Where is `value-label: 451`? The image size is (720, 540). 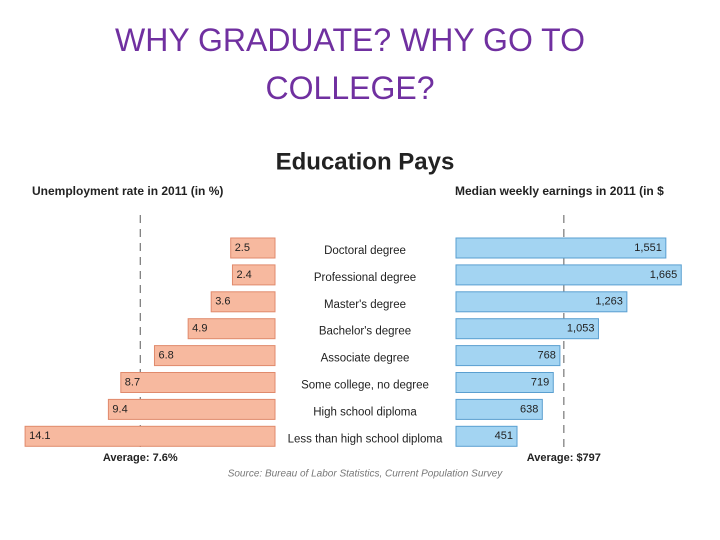
value-label: 451 is located at coordinates (504, 436).